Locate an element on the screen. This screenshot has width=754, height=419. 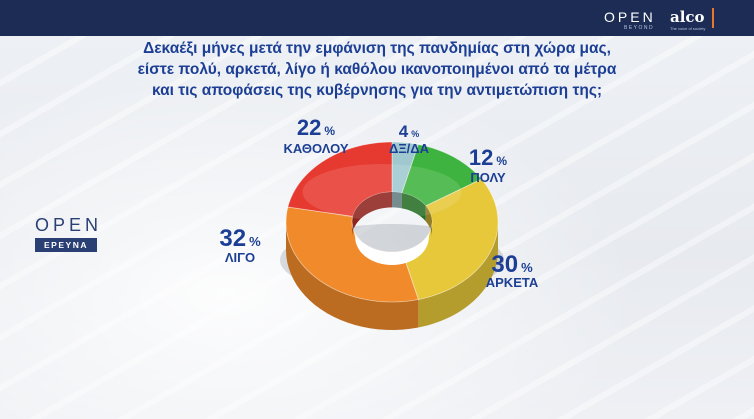
hole-wall-arketa is located at coordinates (428, 221).